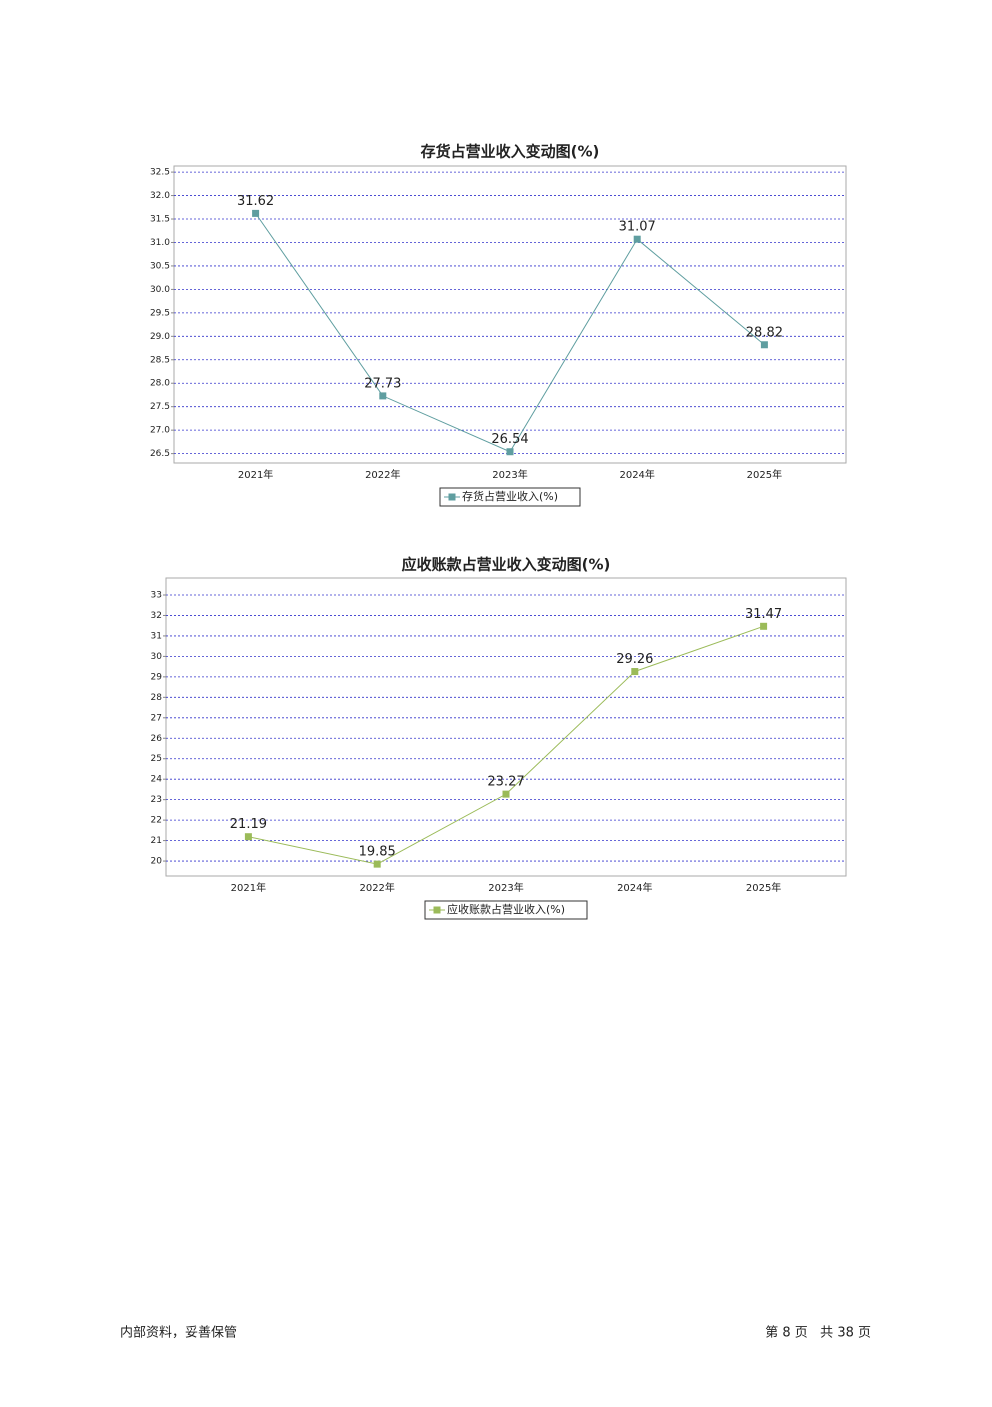  What do you see at coordinates (160, 454) in the screenshot?
I see `y-tick-label: 26.5` at bounding box center [160, 454].